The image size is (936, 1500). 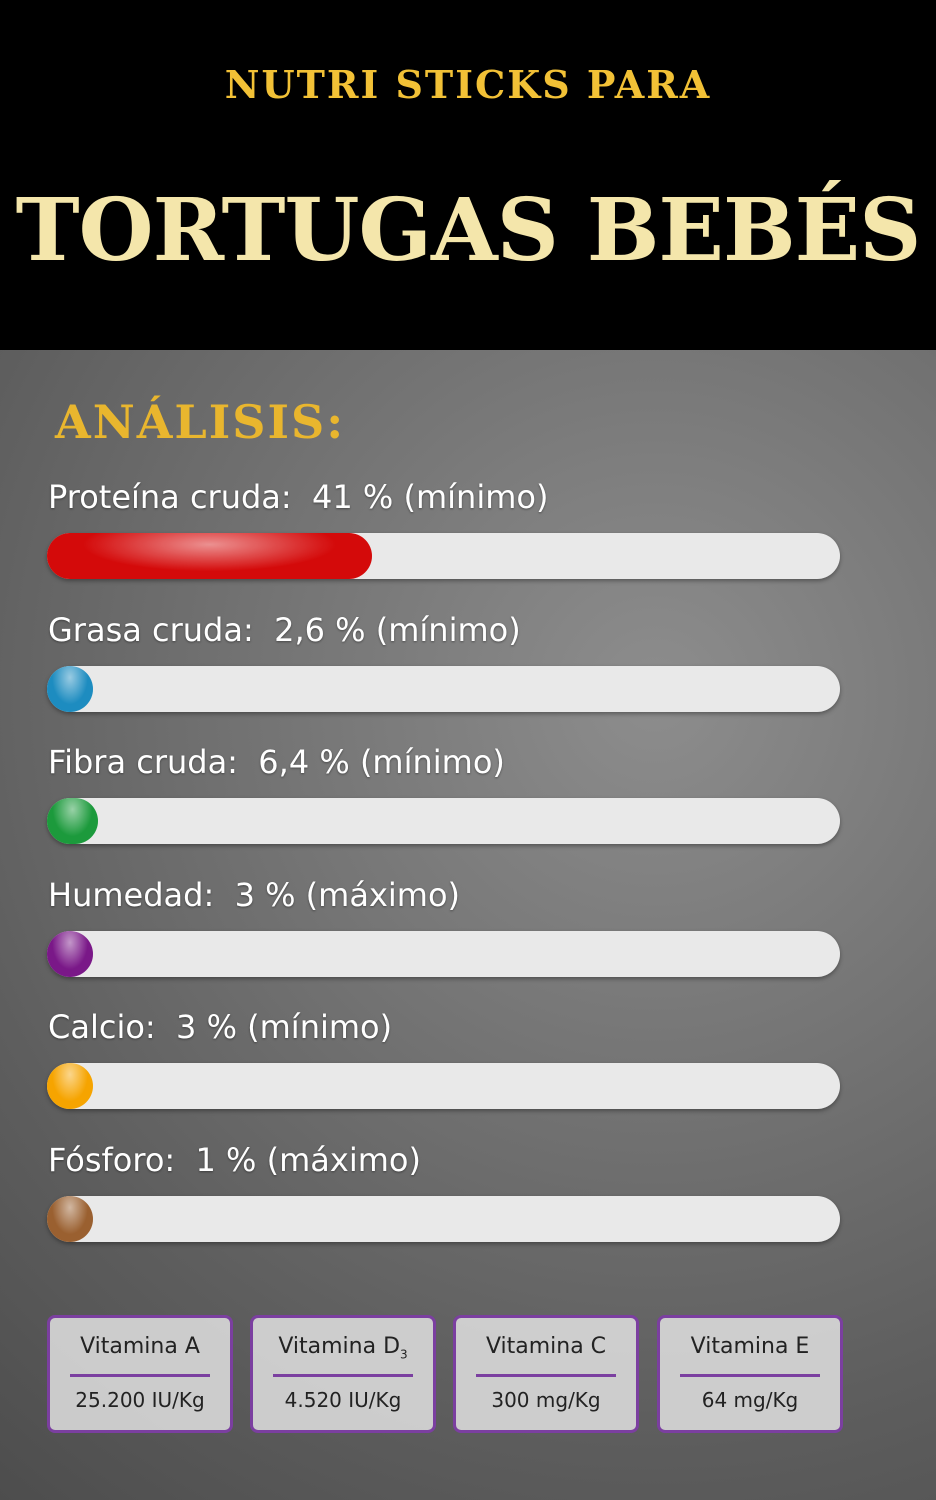 What do you see at coordinates (102, 1027) in the screenshot?
I see `item-name: Calcio:` at bounding box center [102, 1027].